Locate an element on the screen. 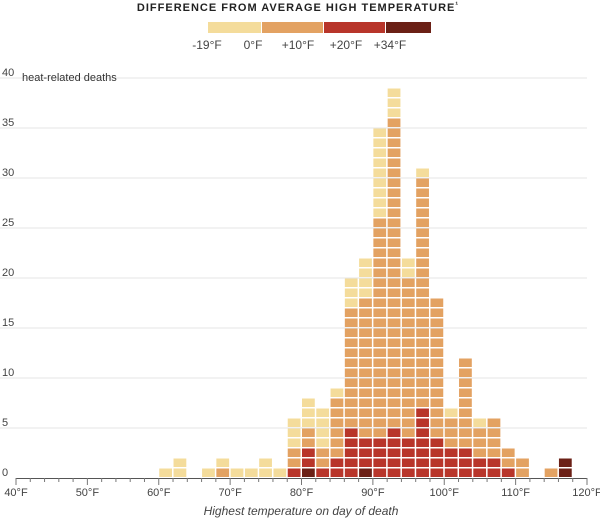 This screenshot has height=523, width=600. legend-swatches is located at coordinates (319, 27).